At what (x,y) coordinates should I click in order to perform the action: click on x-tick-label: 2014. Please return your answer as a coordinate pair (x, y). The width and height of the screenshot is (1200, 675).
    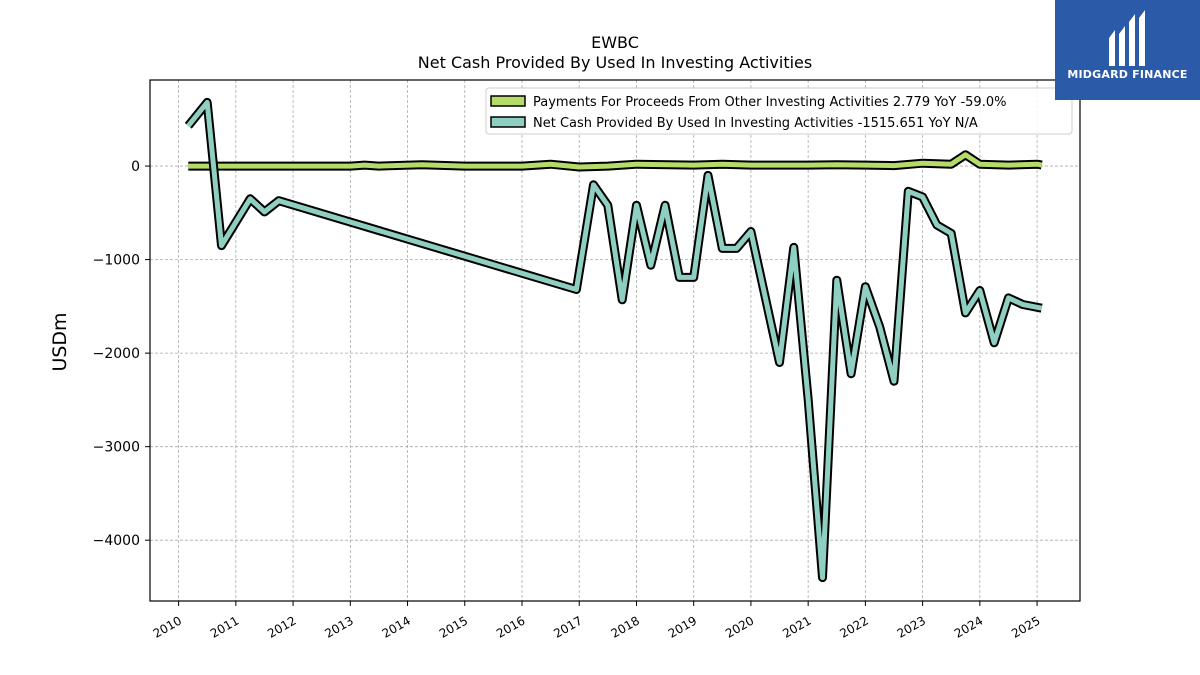
    Looking at the image, I should click on (396, 626).